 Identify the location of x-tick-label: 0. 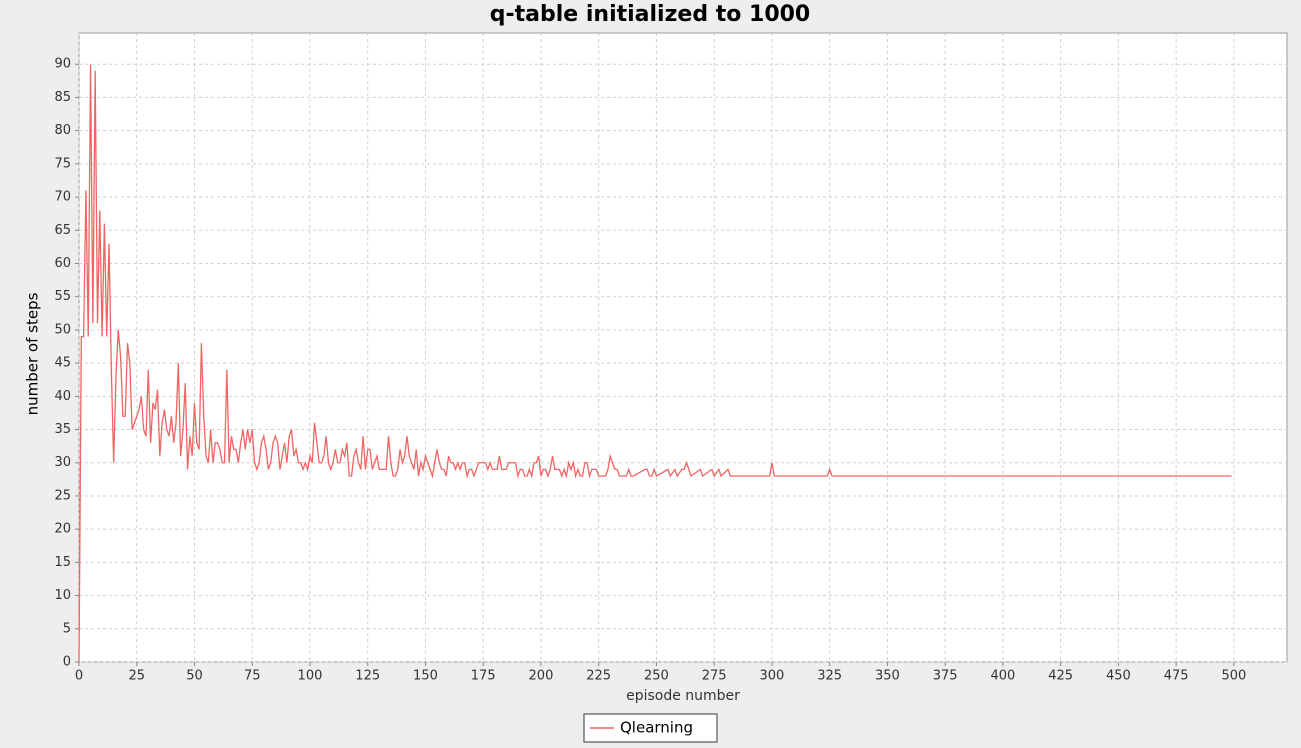
(79, 676).